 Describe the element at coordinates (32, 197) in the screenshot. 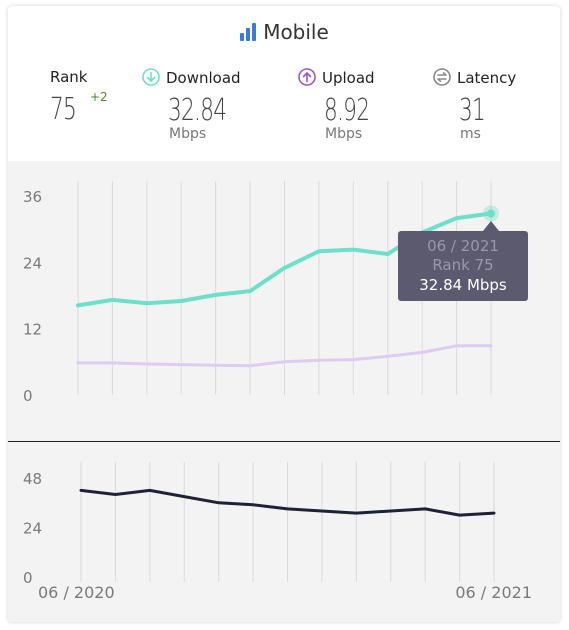

I see `y-tick-label: 36` at that location.